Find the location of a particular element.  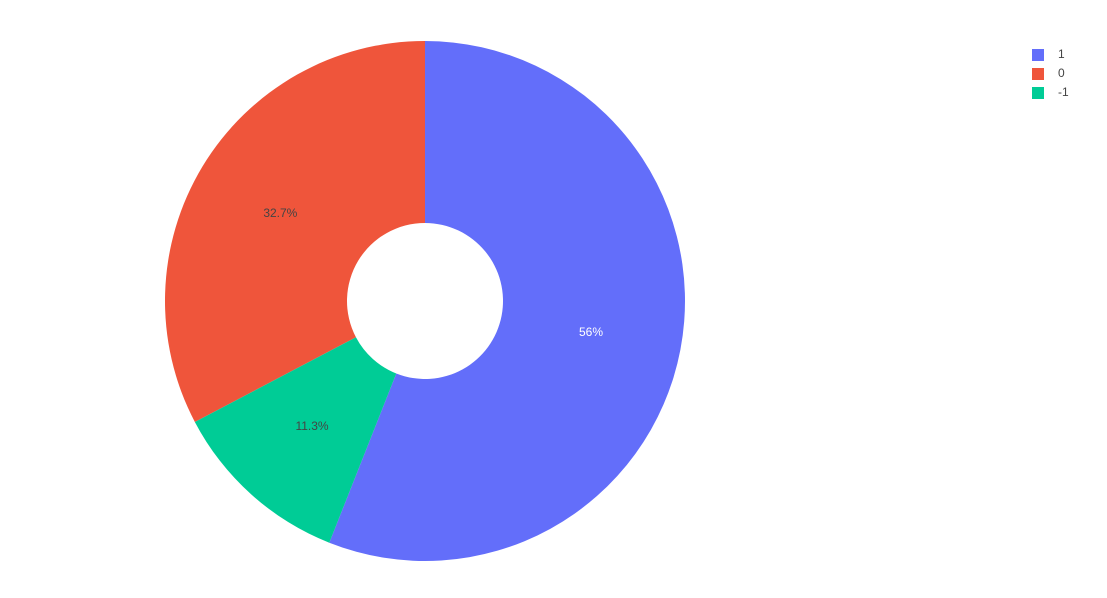

legend-label: 1 is located at coordinates (1061, 54).